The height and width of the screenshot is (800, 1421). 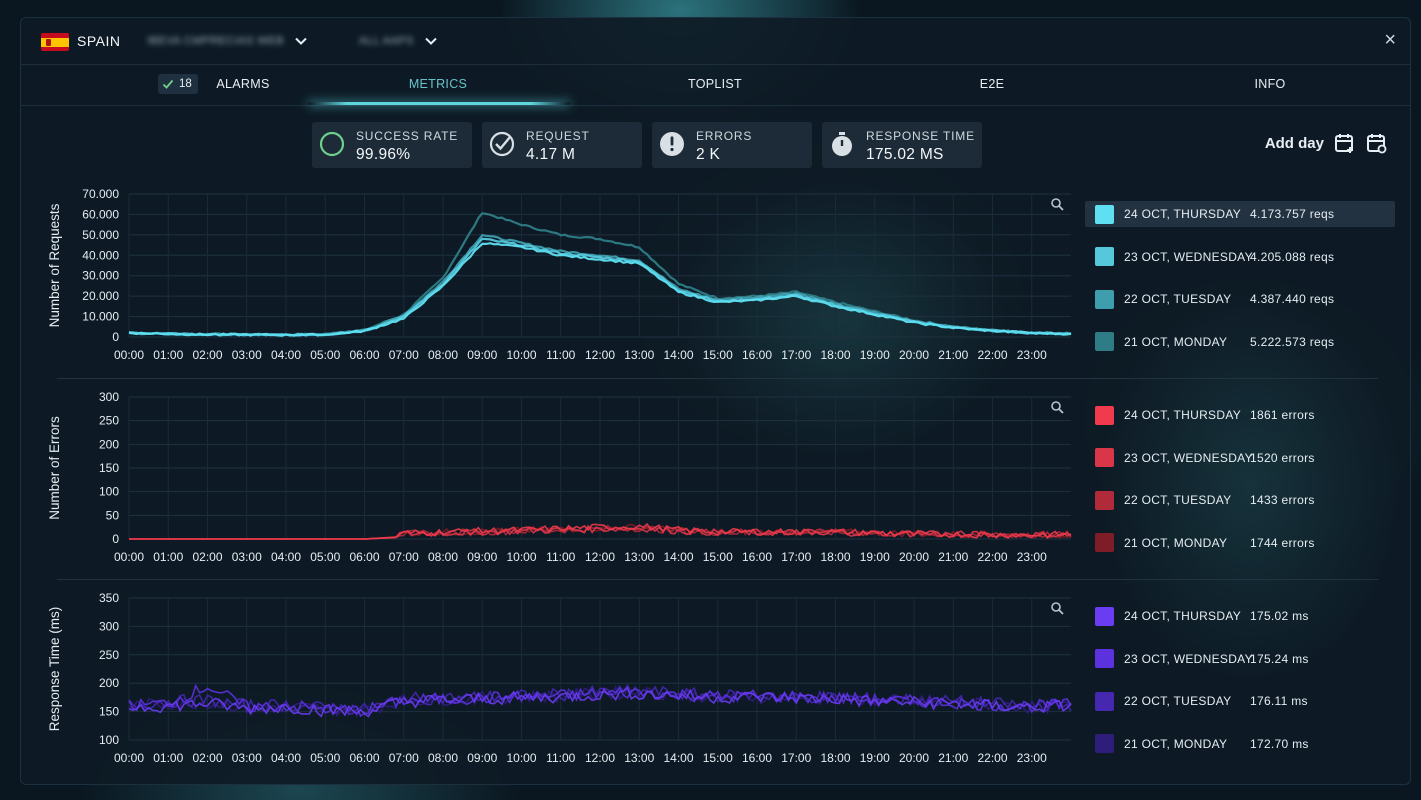 What do you see at coordinates (99, 41) in the screenshot?
I see `country-label: SPAIN` at bounding box center [99, 41].